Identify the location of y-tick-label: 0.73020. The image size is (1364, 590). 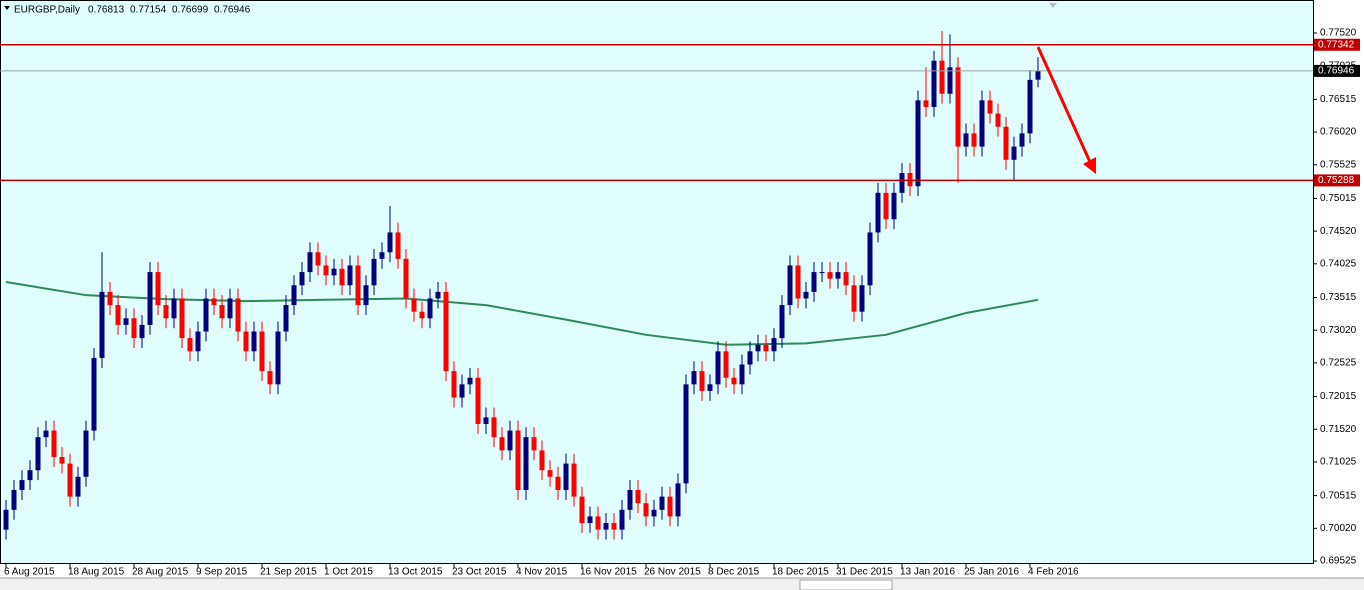
(1338, 330).